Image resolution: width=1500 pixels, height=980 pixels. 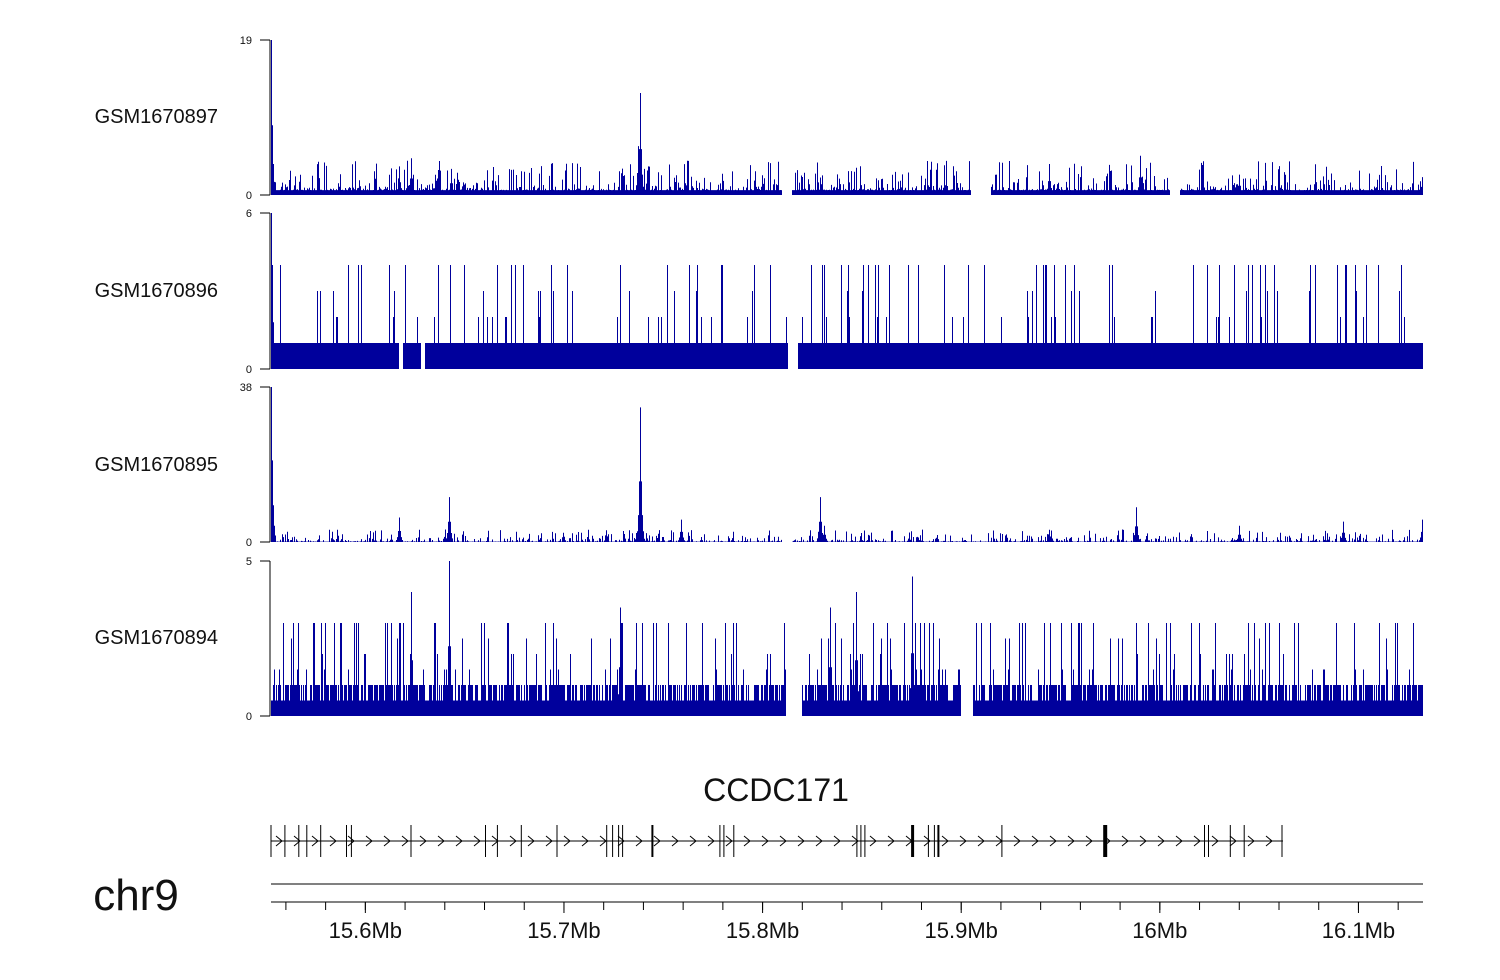 What do you see at coordinates (847, 291) in the screenshot?
I see `track-2-signal` at bounding box center [847, 291].